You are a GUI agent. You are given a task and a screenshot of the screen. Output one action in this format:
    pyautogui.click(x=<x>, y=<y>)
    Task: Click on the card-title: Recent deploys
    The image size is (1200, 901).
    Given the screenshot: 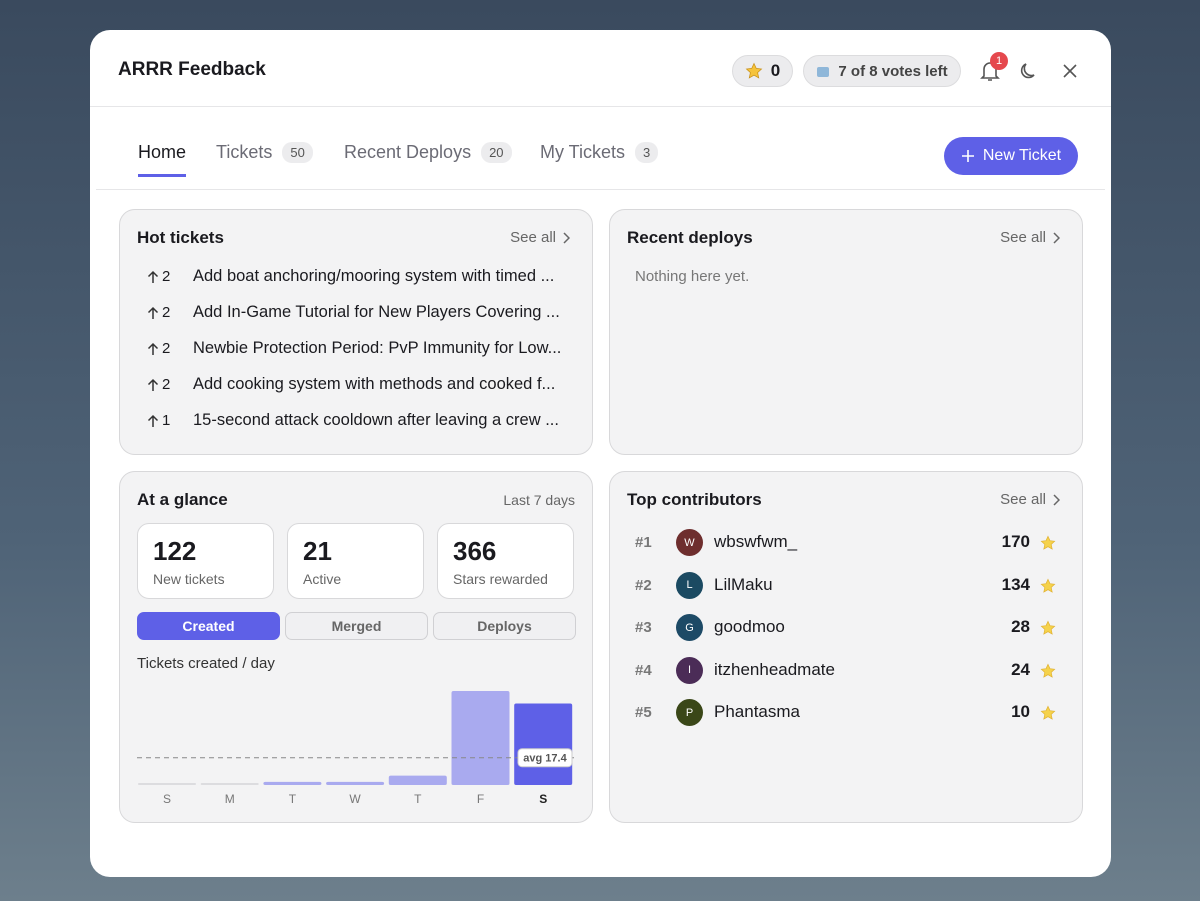 What is the action you would take?
    pyautogui.click(x=690, y=237)
    